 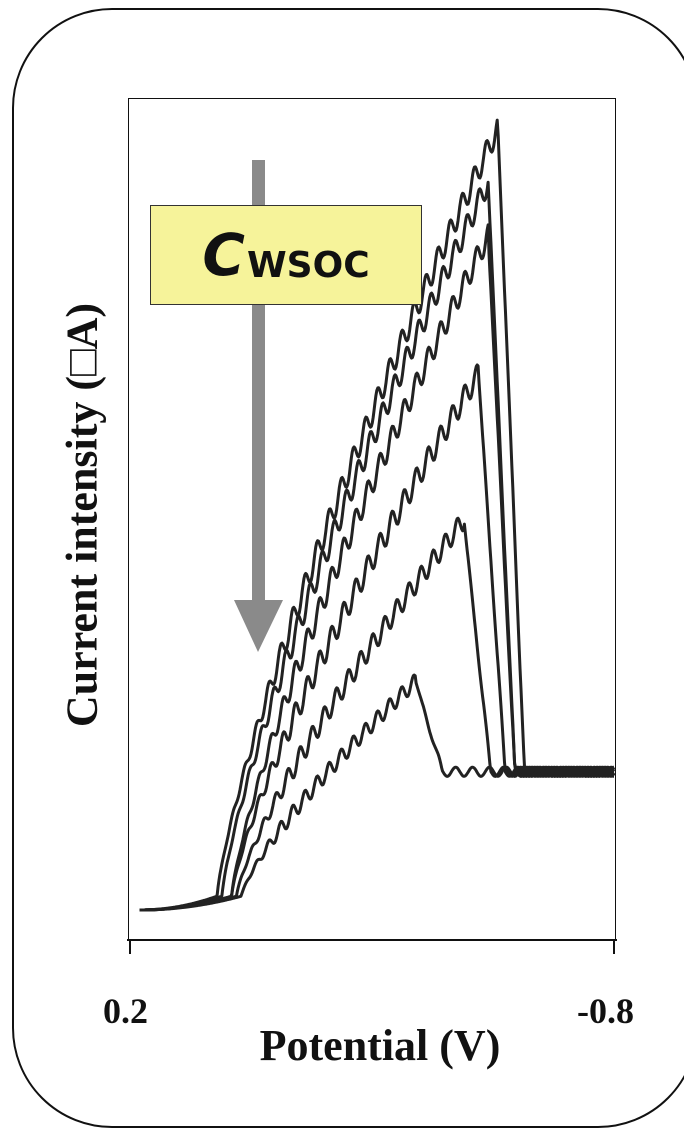 What do you see at coordinates (377, 792) in the screenshot?
I see `series-line` at bounding box center [377, 792].